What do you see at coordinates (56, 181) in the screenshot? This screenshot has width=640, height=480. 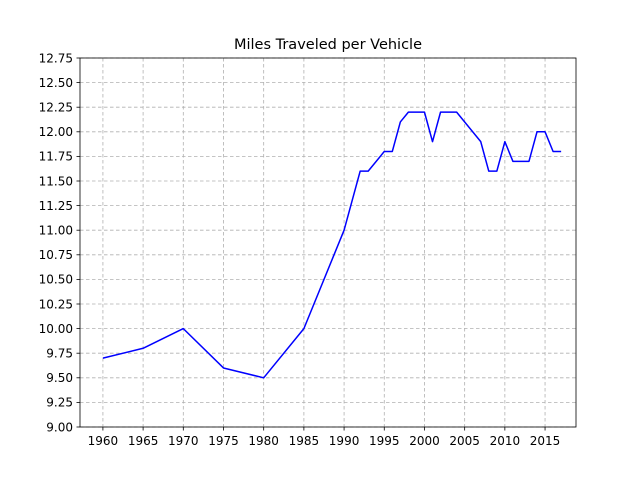 I see `y-tick-label: 11.50` at bounding box center [56, 181].